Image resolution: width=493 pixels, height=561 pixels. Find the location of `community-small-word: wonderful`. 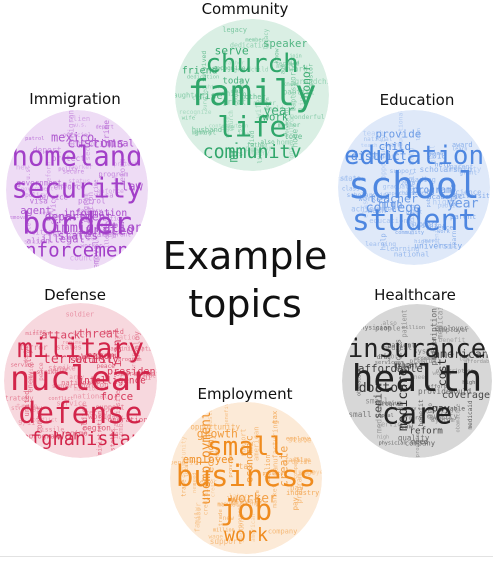

community-small-word: wonderful is located at coordinates (307, 117).